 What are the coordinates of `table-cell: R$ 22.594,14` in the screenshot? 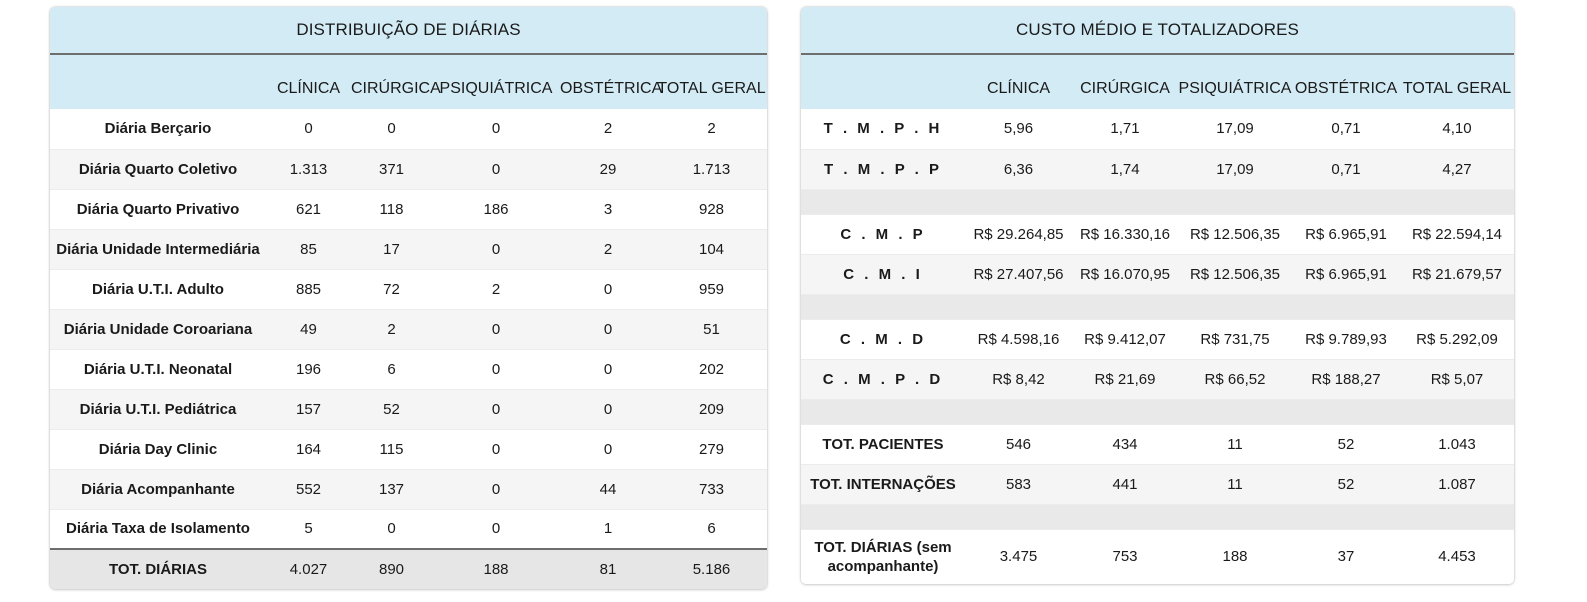 It's located at (1457, 234).